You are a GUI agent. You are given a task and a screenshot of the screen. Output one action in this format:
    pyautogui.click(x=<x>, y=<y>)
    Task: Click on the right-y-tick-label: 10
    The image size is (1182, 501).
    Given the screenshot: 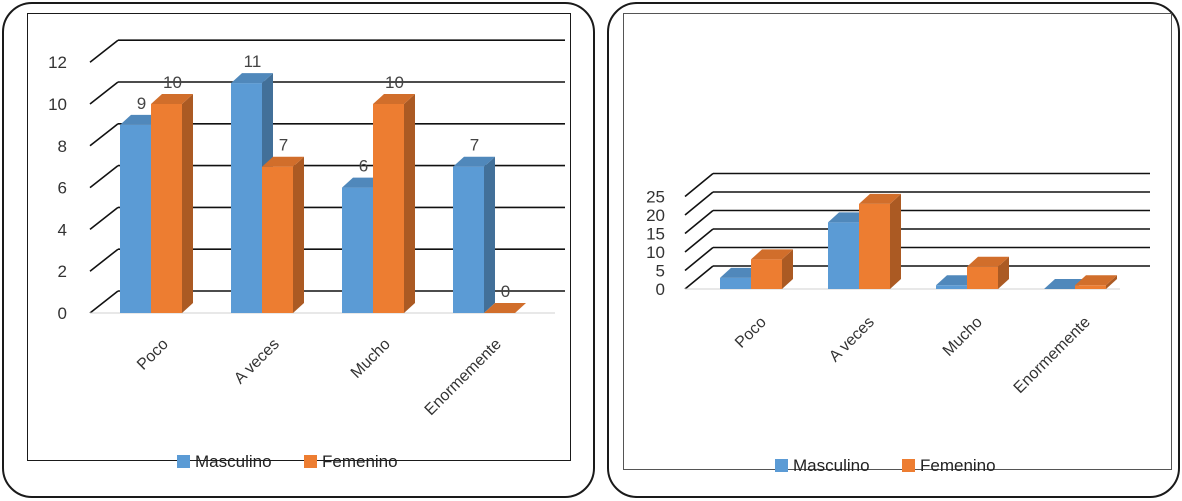 What is the action you would take?
    pyautogui.click(x=655, y=252)
    